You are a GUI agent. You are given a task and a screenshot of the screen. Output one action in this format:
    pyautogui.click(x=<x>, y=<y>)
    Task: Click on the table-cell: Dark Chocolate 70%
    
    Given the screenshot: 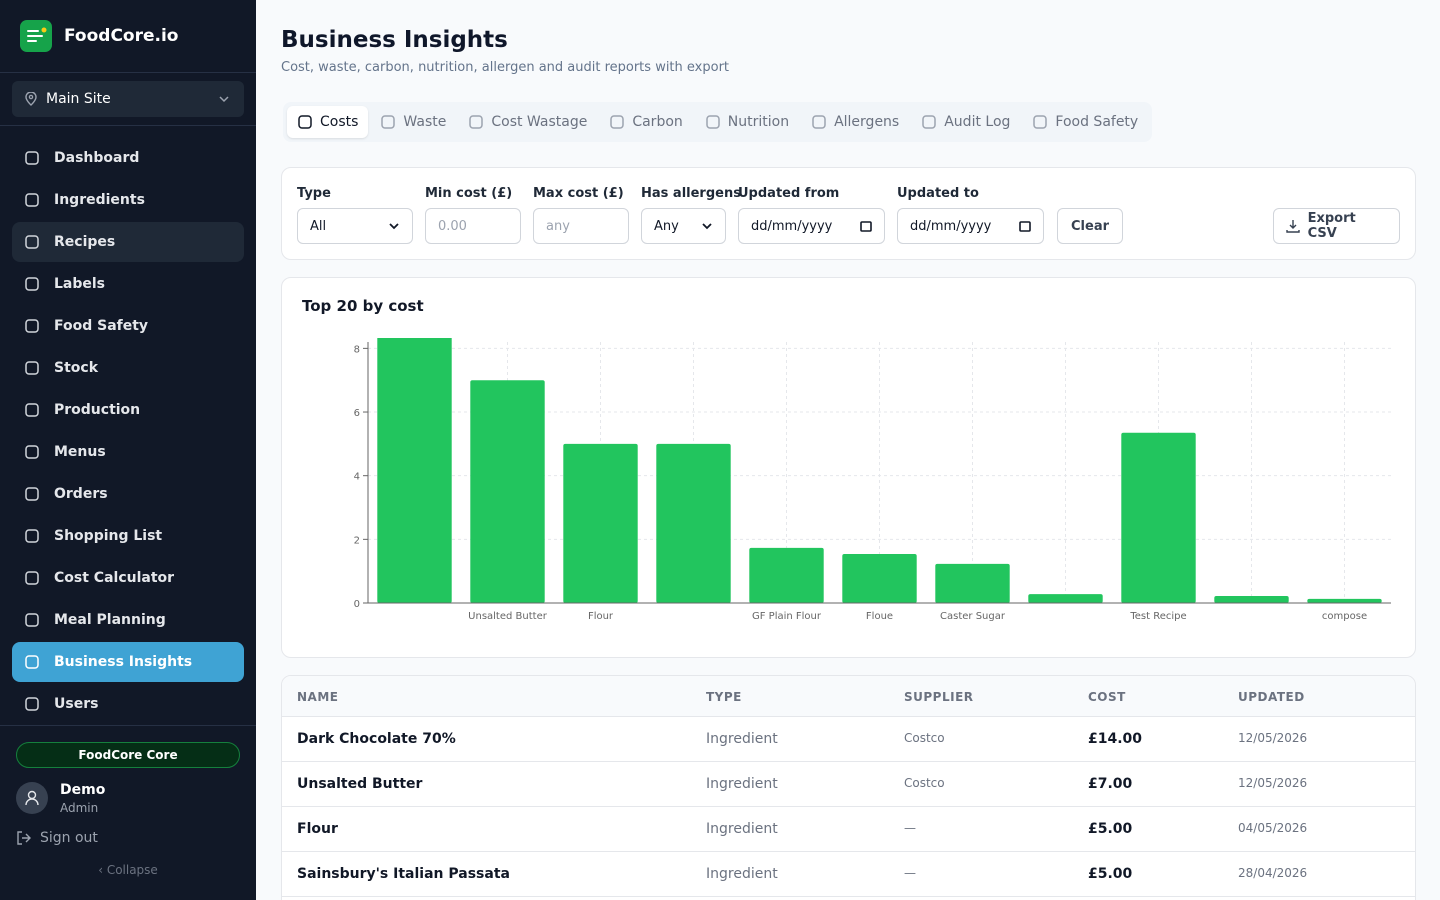 What is the action you would take?
    pyautogui.click(x=376, y=739)
    